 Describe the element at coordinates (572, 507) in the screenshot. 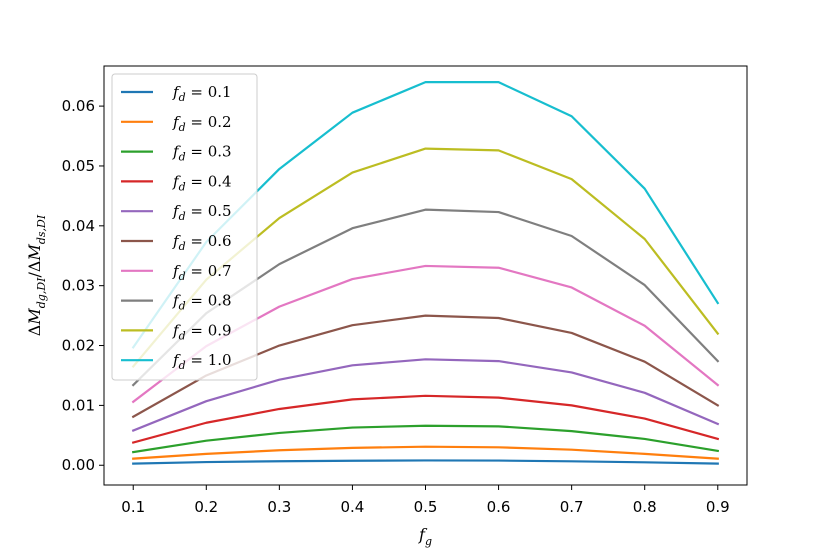

I see `x-tick-label: 0.7` at that location.